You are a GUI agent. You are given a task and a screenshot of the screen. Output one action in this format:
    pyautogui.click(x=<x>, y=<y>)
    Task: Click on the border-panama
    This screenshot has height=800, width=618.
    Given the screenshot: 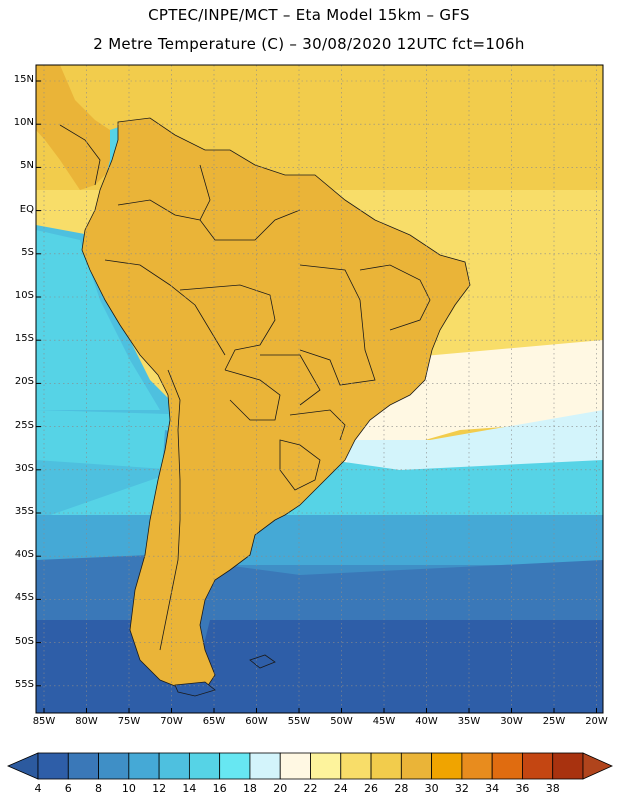 What is the action you would take?
    pyautogui.click(x=80, y=155)
    